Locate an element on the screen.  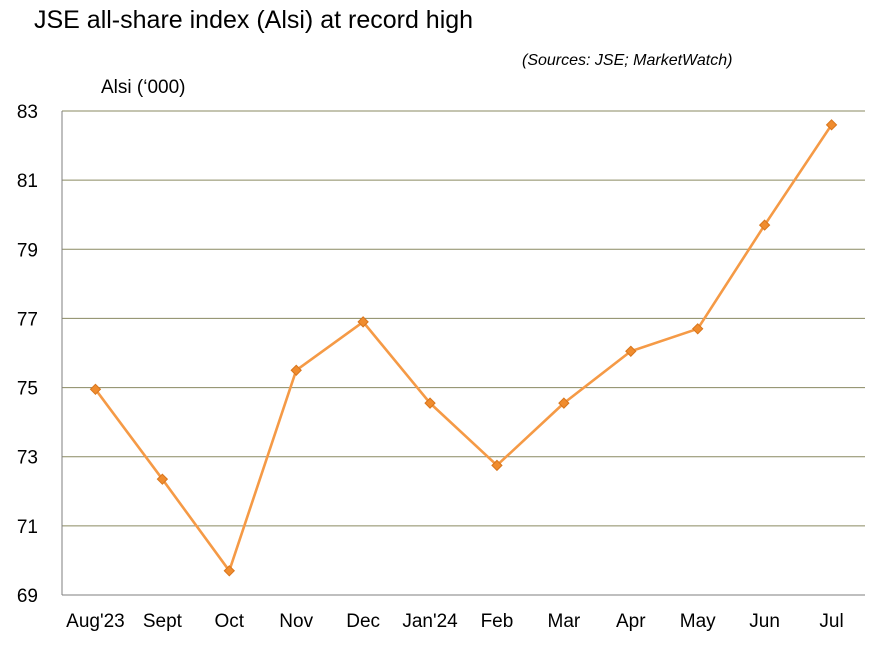
y-tick-label: 83 is located at coordinates (27, 112).